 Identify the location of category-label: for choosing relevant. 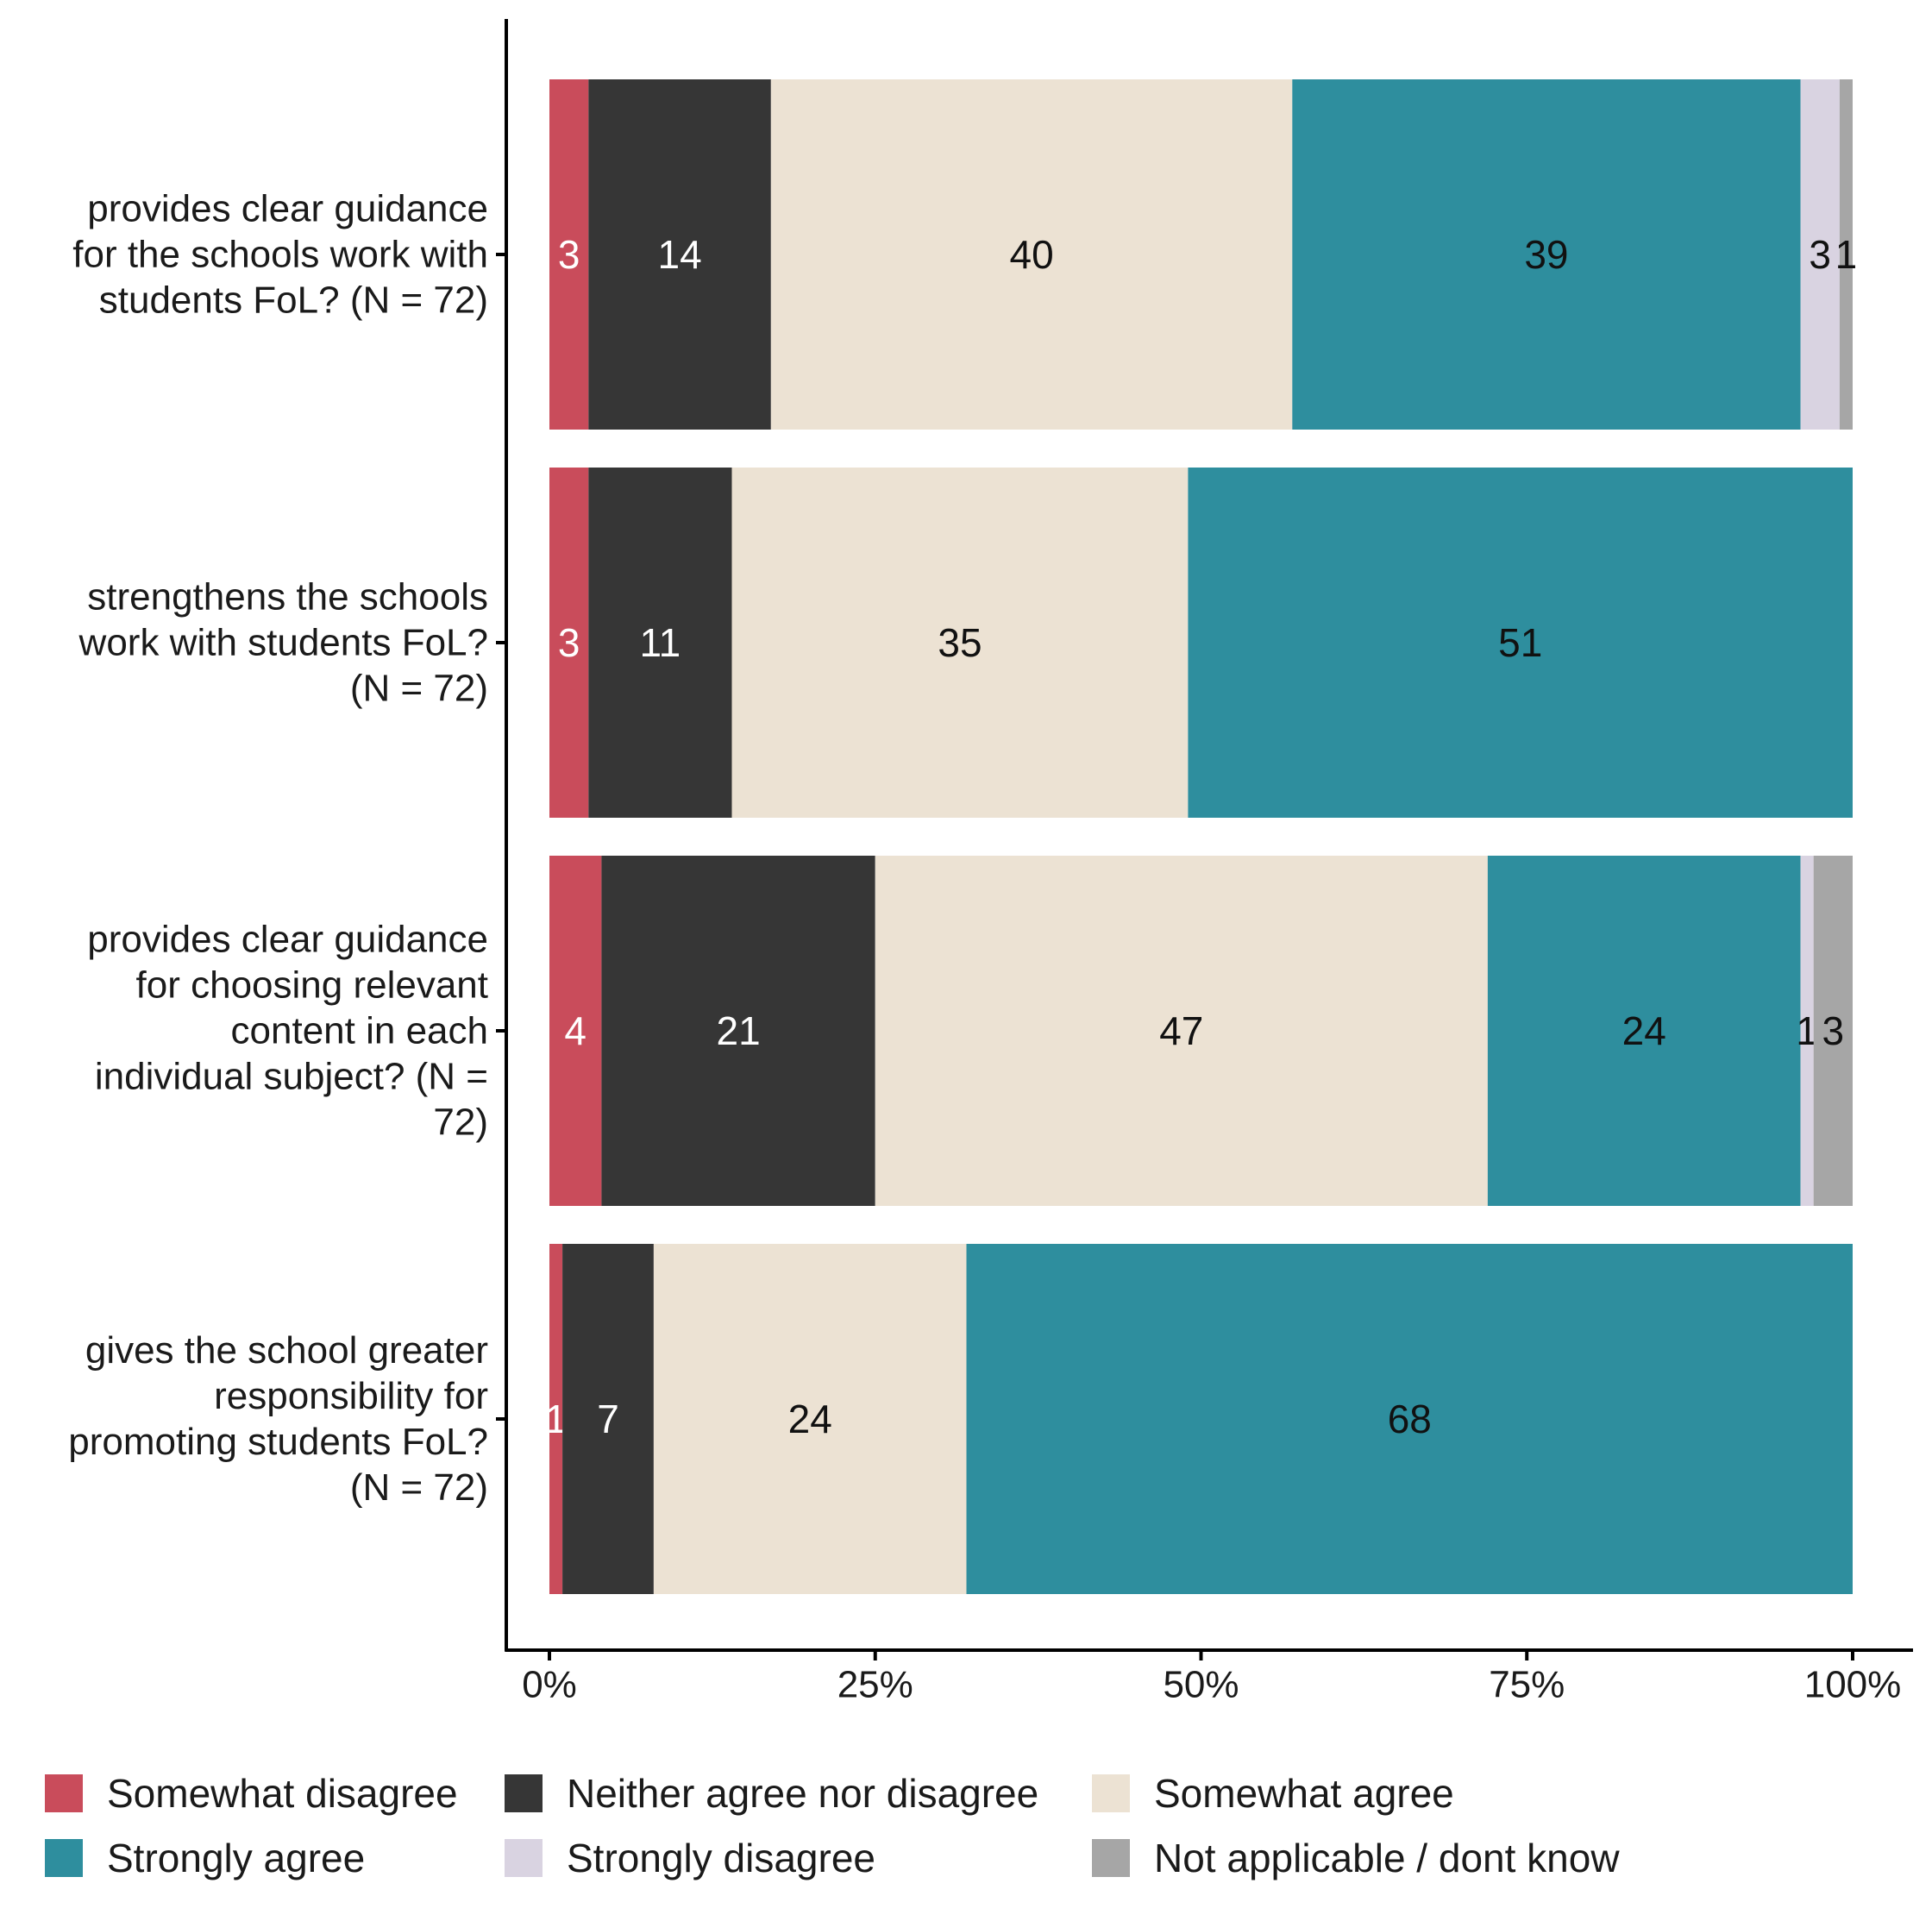
(312, 985).